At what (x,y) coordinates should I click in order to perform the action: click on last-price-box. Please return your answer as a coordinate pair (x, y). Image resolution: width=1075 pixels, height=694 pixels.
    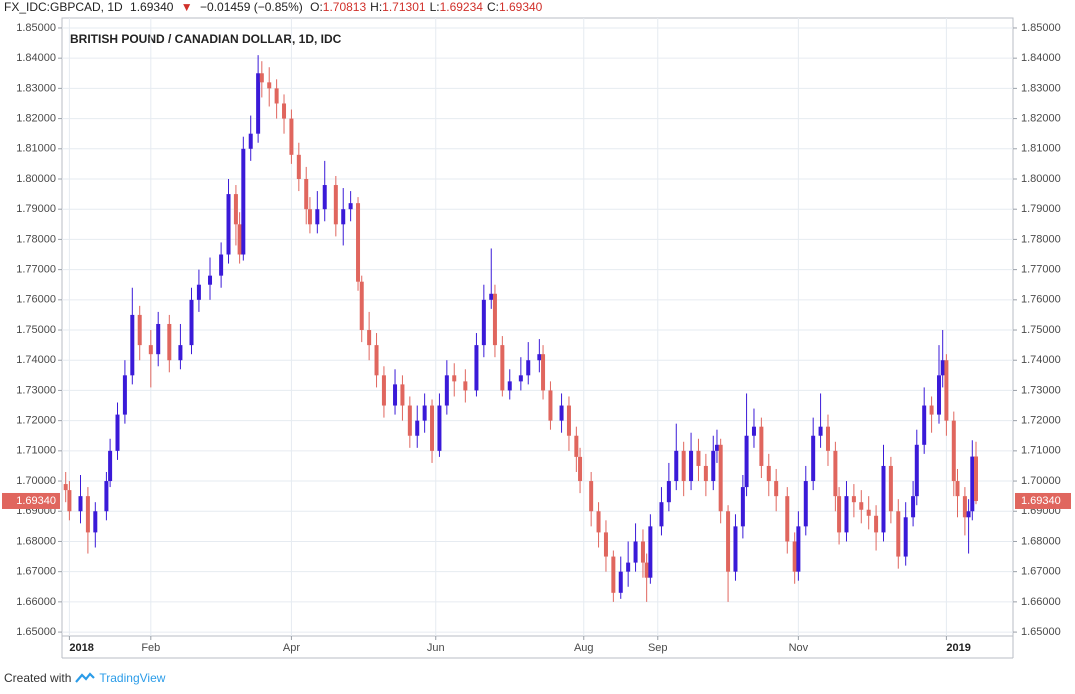
    Looking at the image, I should click on (1043, 500).